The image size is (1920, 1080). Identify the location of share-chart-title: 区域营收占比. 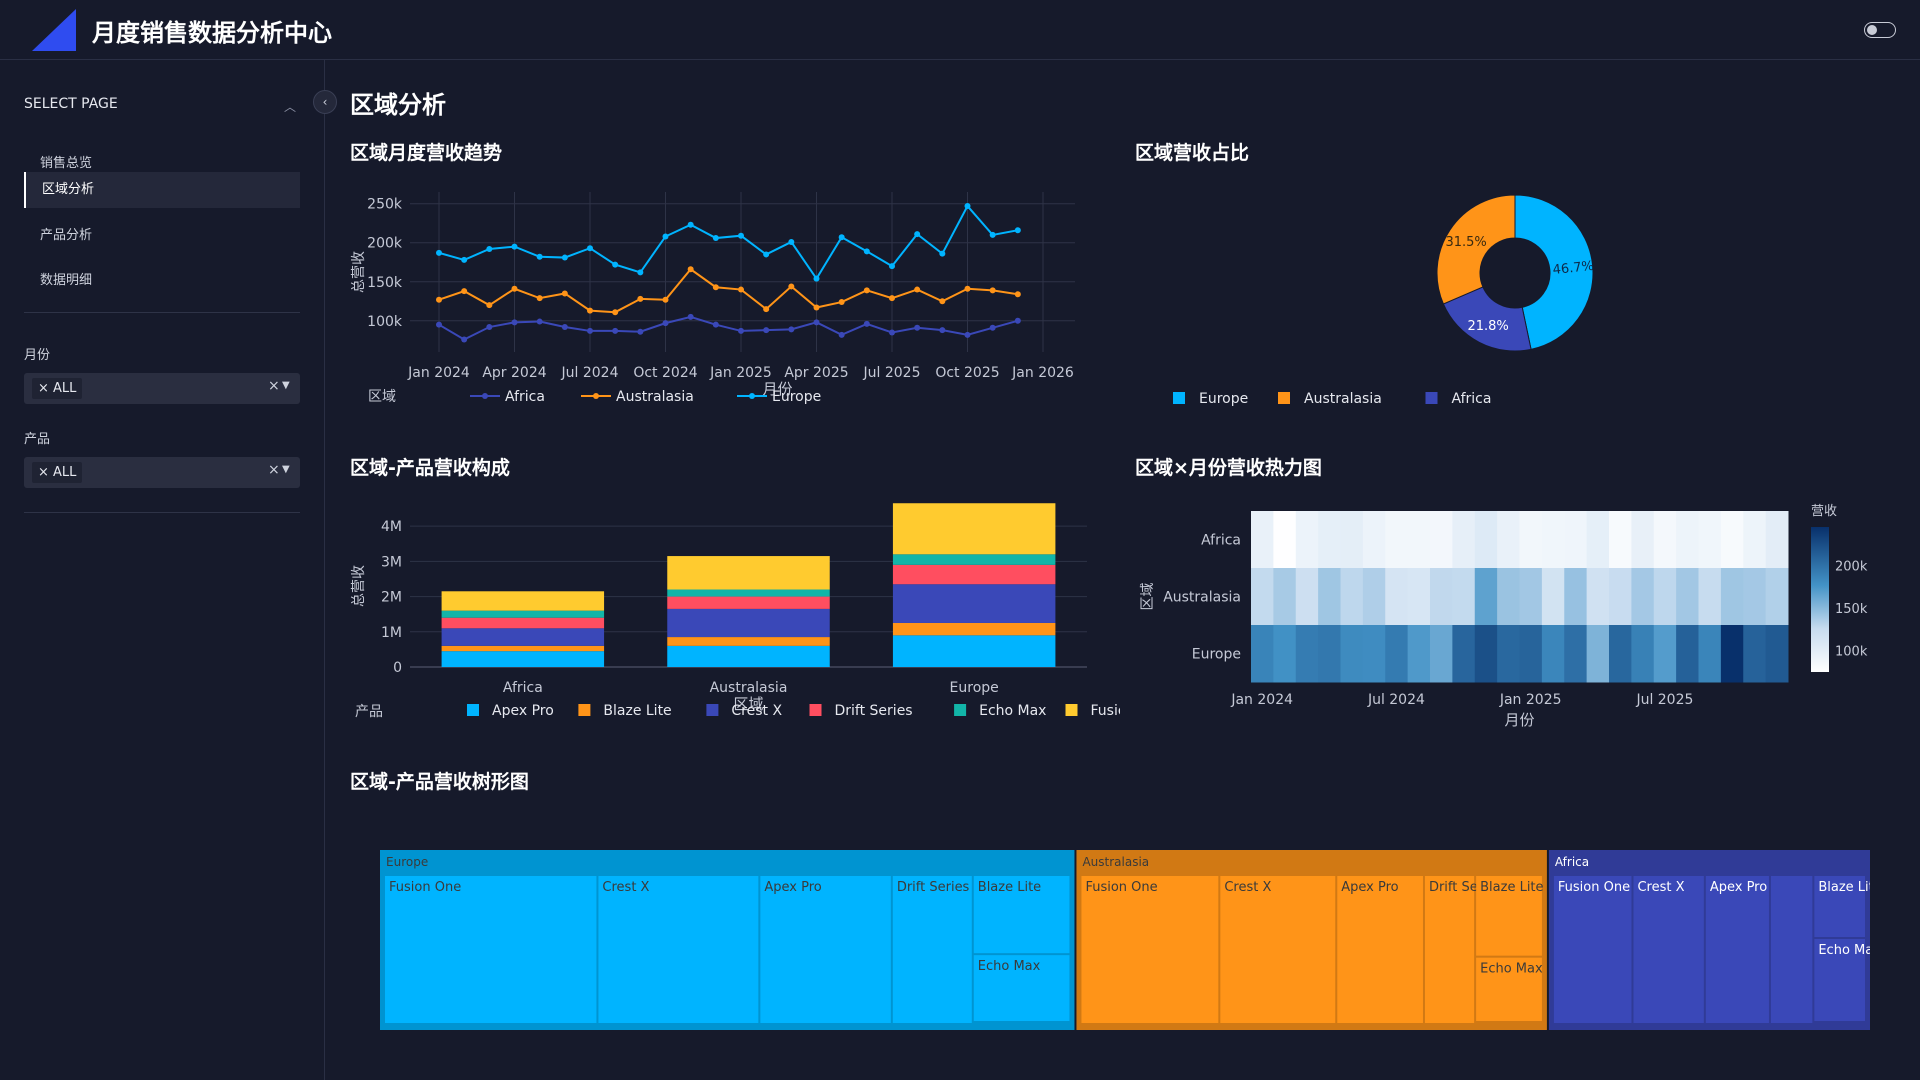
(1192, 153).